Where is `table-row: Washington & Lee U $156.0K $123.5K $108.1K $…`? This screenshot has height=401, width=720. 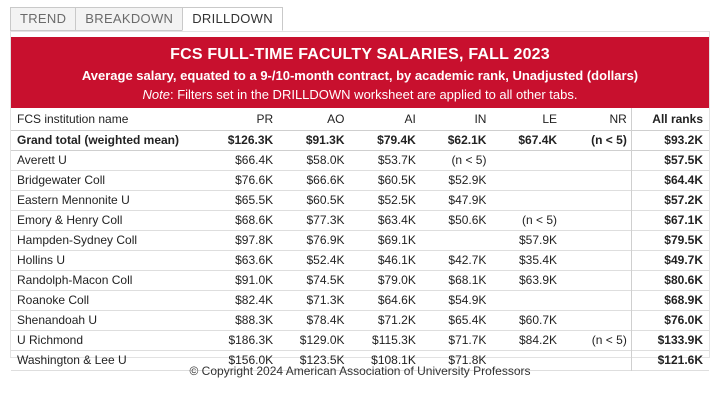 table-row: Washington & Lee U $156.0K $123.5K $108.1K $… is located at coordinates (360, 360).